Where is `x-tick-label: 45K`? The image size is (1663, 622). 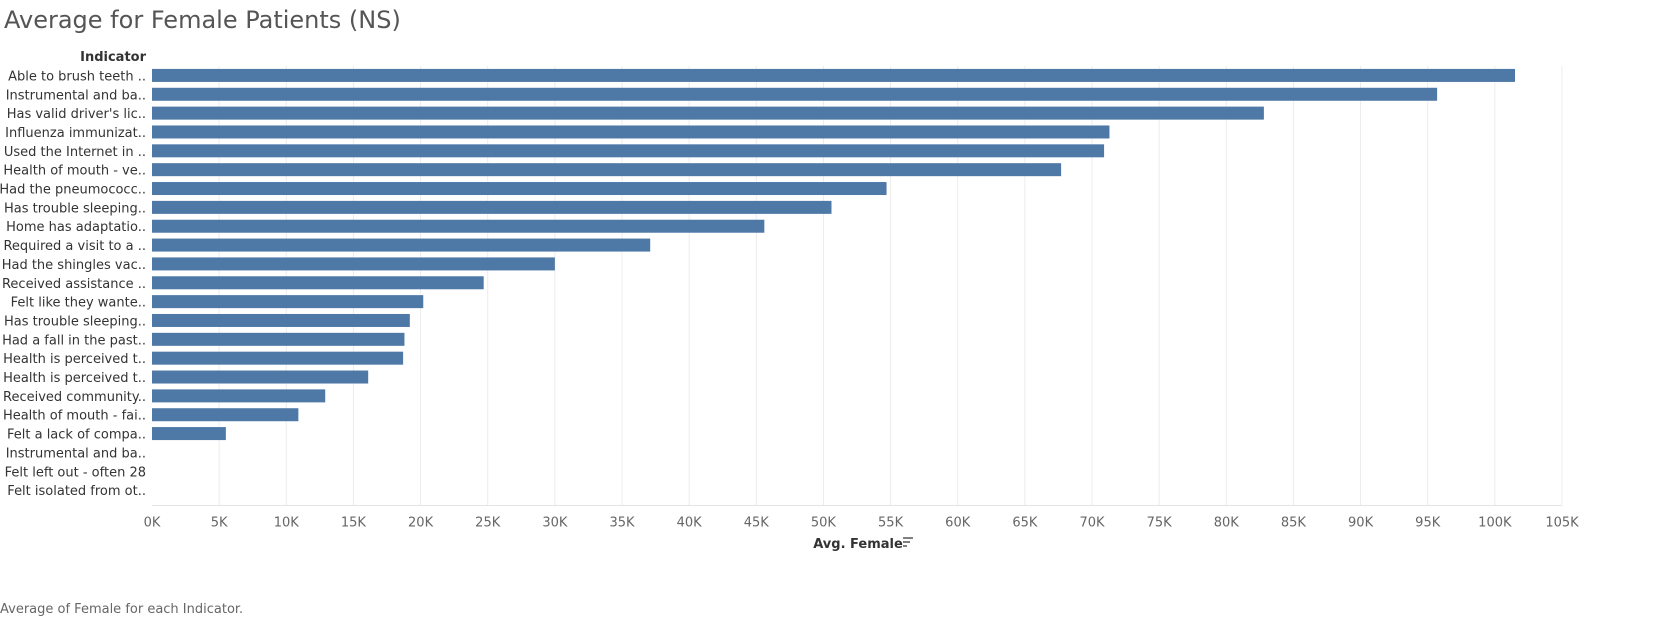
x-tick-label: 45K is located at coordinates (757, 523).